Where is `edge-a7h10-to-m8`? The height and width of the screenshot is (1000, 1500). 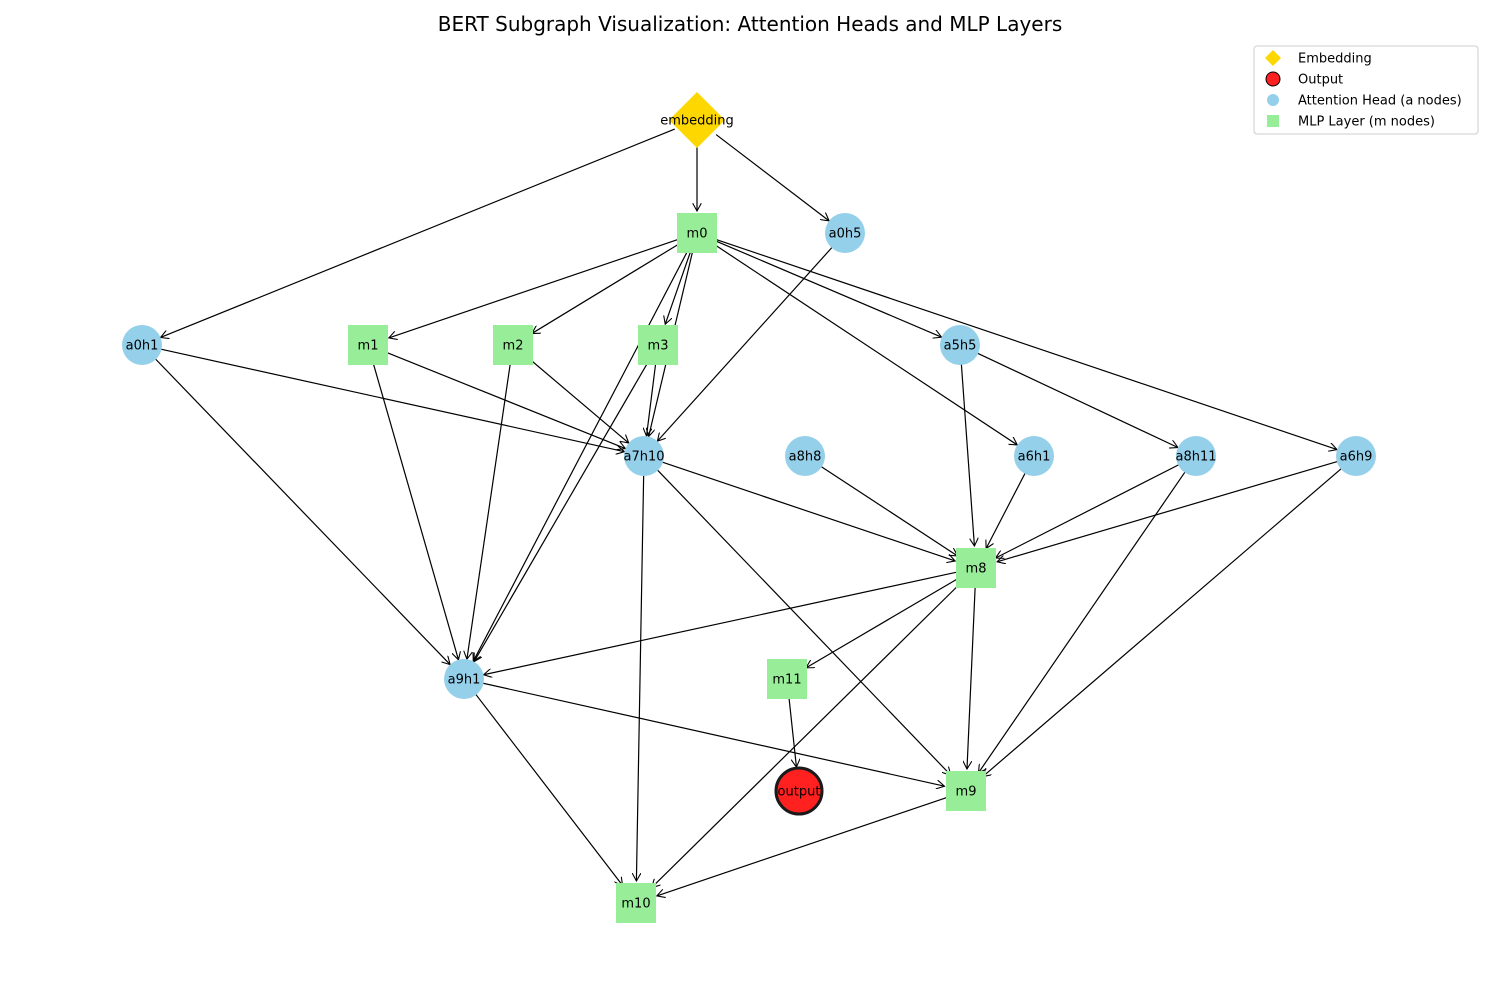
edge-a7h10-to-m8 is located at coordinates (806, 510).